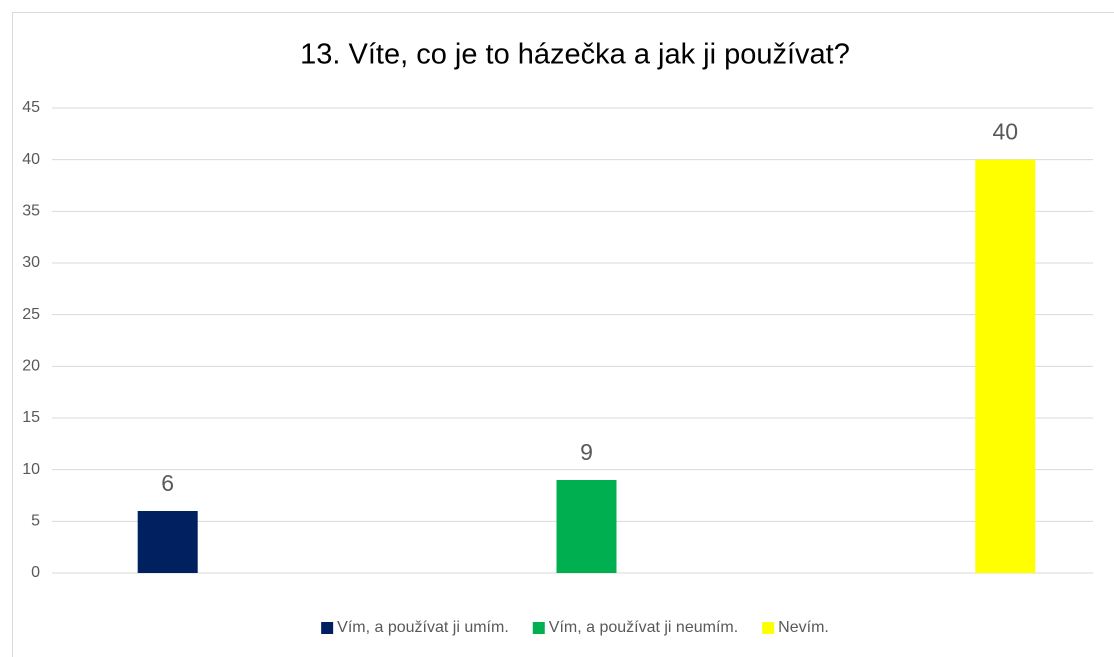 The height and width of the screenshot is (657, 1114). What do you see at coordinates (35, 572) in the screenshot?
I see `y-tick-label: 0` at bounding box center [35, 572].